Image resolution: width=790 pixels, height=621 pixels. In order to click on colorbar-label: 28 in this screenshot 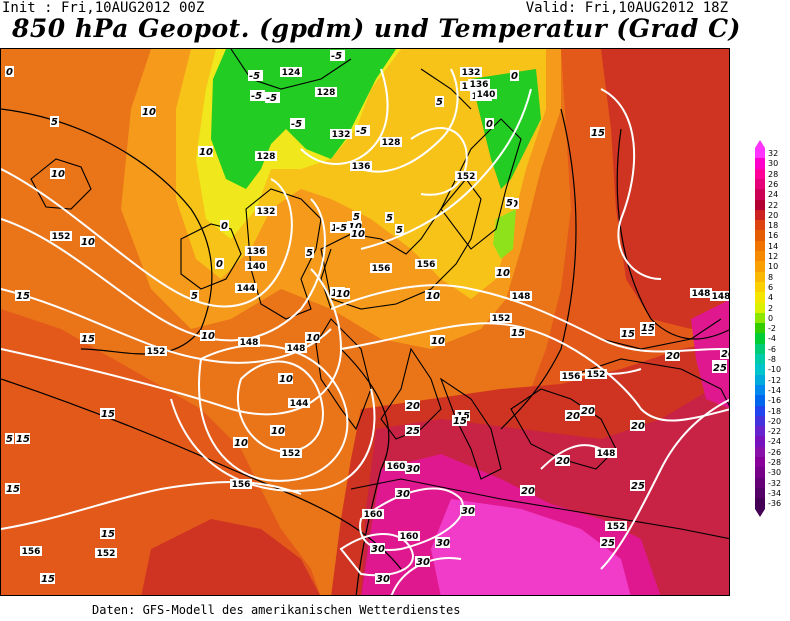, I will do `click(773, 174)`.